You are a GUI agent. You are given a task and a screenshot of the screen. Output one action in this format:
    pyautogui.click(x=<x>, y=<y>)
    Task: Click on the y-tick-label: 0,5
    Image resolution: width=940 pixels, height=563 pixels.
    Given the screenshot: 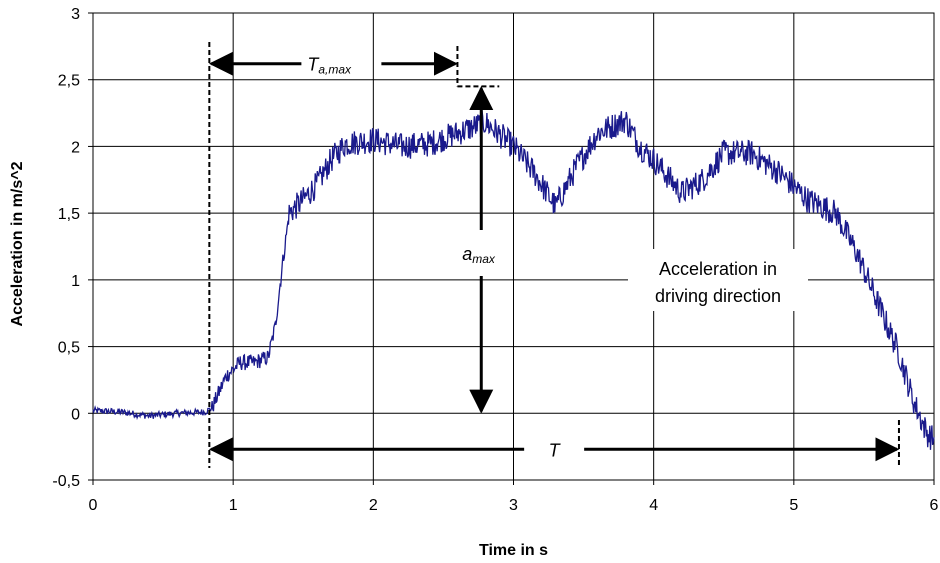 What is the action you would take?
    pyautogui.click(x=69, y=348)
    